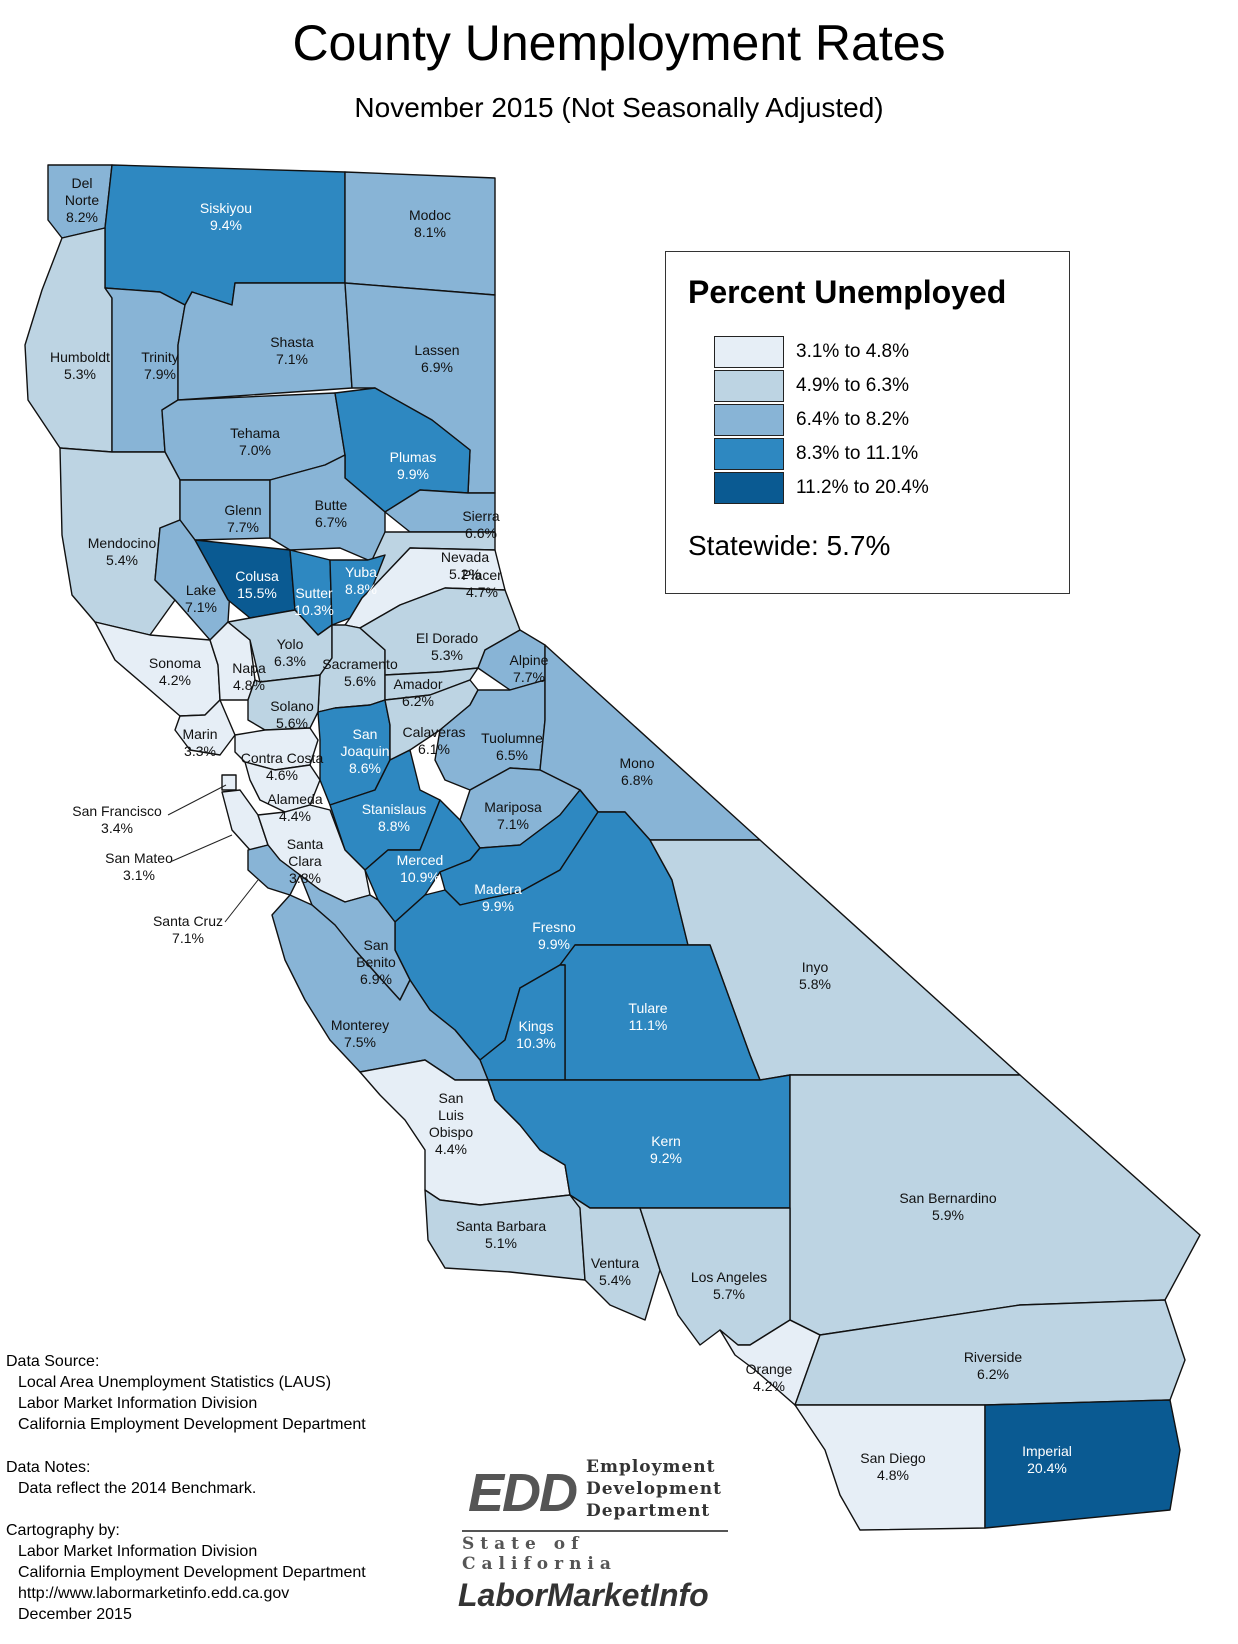 The width and height of the screenshot is (1238, 1644). What do you see at coordinates (80, 365) in the screenshot?
I see `county-label-humboldt: Humboldt 5.3%` at bounding box center [80, 365].